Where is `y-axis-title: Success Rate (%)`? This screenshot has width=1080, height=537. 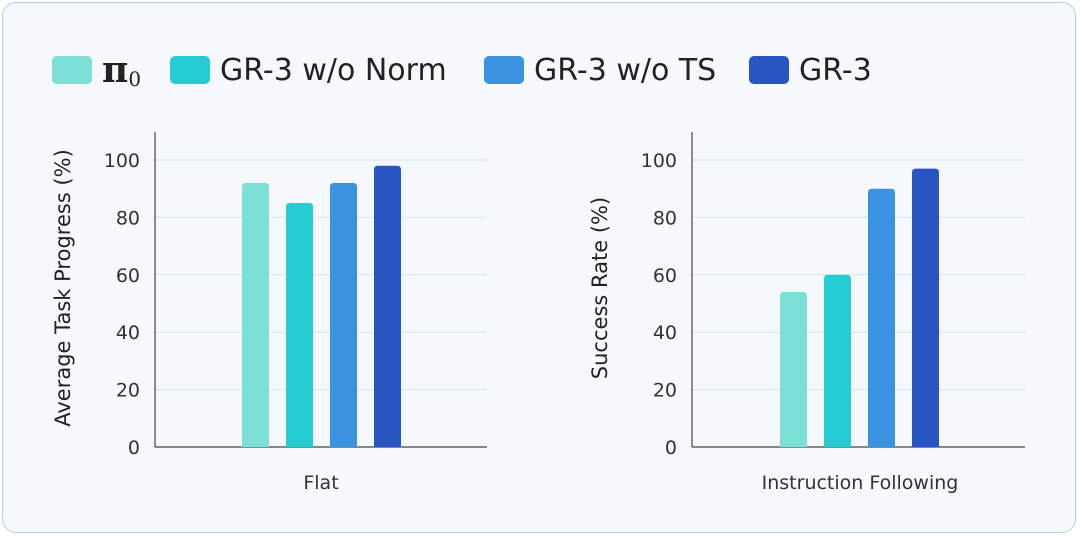 y-axis-title: Success Rate (%) is located at coordinates (600, 288).